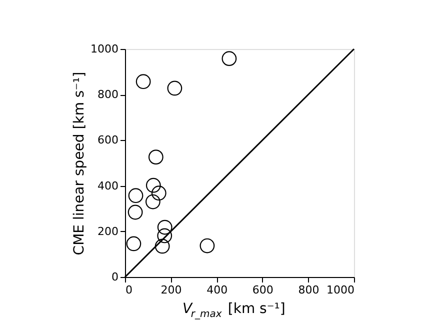 This screenshot has width=436, height=327. What do you see at coordinates (108, 140) in the screenshot?
I see `y-tick-label: 600` at bounding box center [108, 140].